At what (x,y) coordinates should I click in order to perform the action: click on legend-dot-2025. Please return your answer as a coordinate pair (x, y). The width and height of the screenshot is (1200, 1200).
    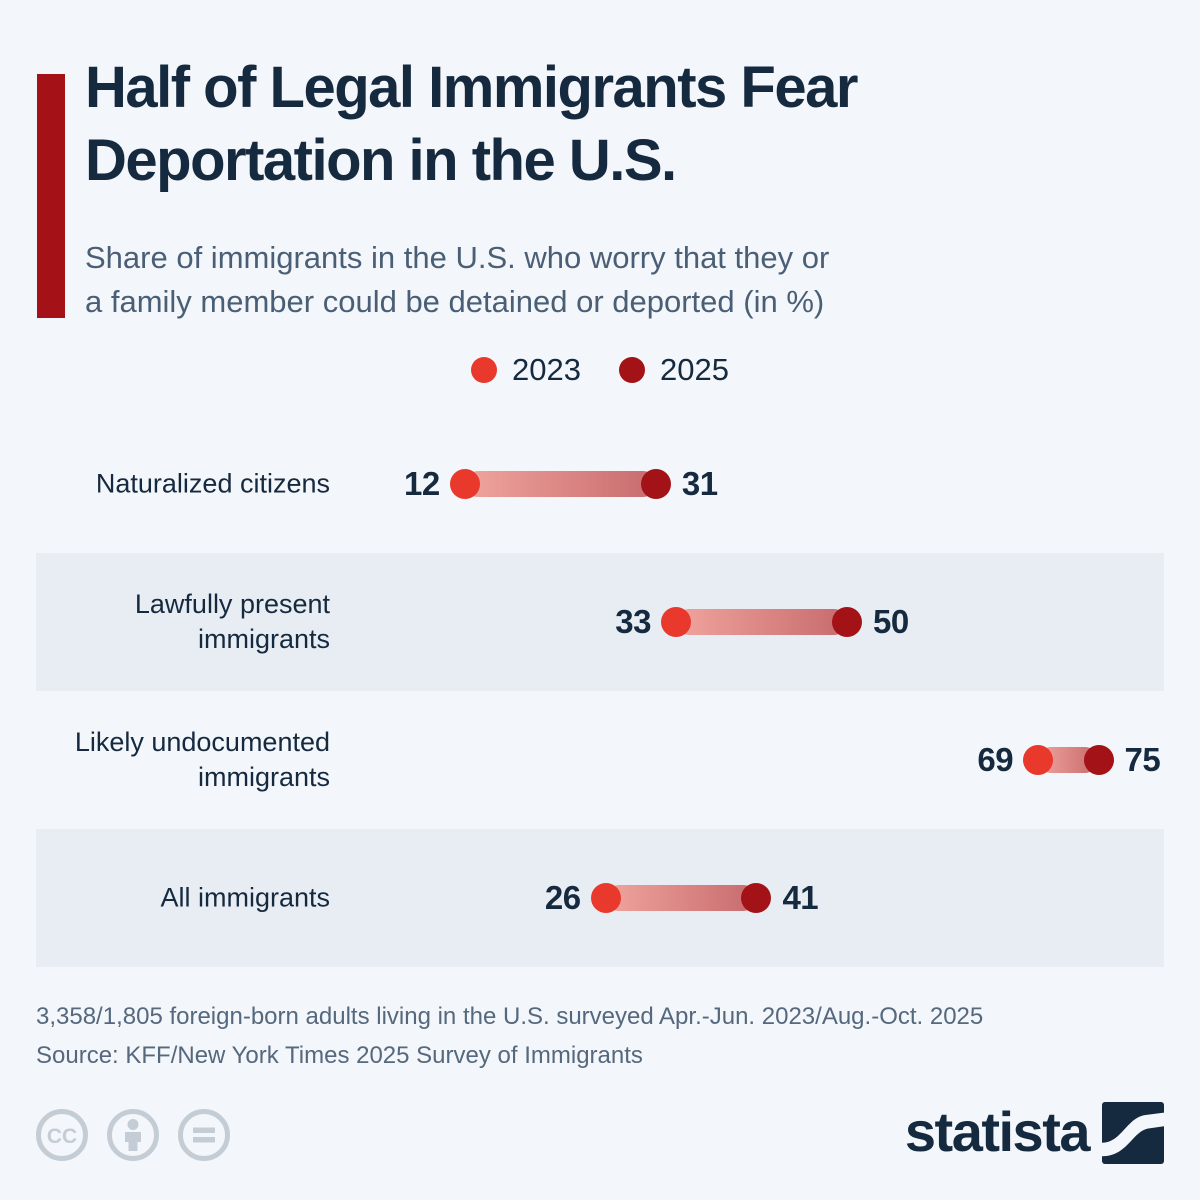
    Looking at the image, I should click on (632, 370).